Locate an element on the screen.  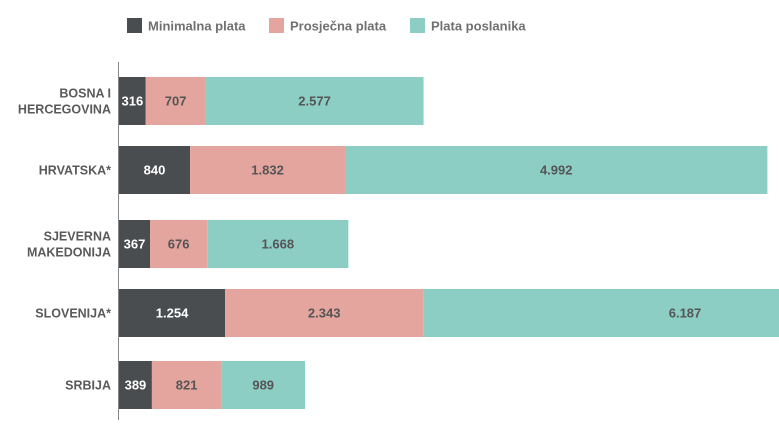
category-label: MAKEDONIJA is located at coordinates (69, 253).